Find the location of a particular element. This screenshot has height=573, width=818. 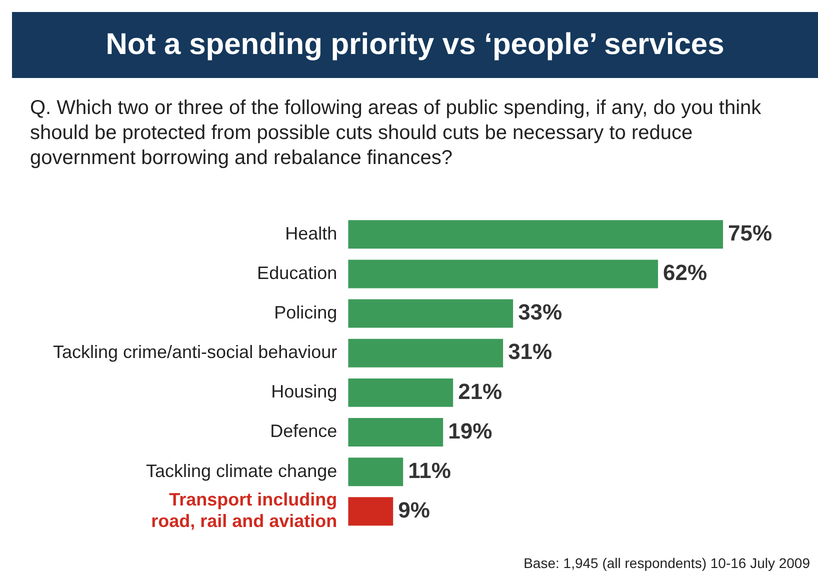

y-tick-label: Defence is located at coordinates (304, 431).